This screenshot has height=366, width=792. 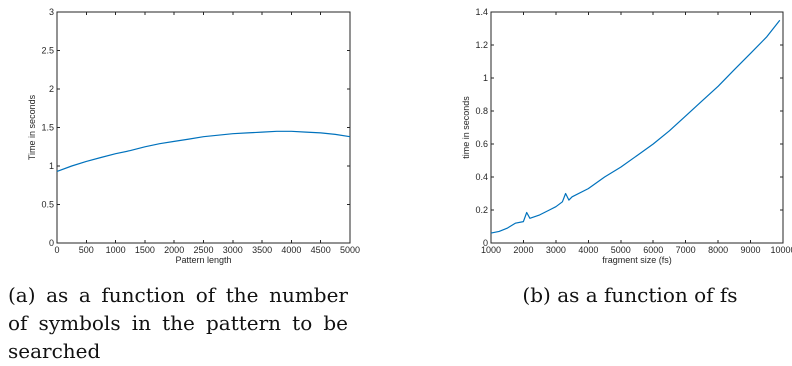 What do you see at coordinates (466, 127) in the screenshot?
I see `chart-b-y-axis-title: time in seconds` at bounding box center [466, 127].